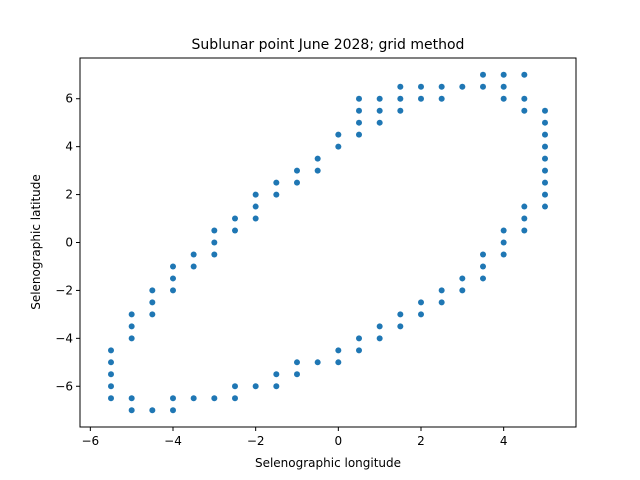  I want to click on y-tick-label: 2, so click(69, 195).